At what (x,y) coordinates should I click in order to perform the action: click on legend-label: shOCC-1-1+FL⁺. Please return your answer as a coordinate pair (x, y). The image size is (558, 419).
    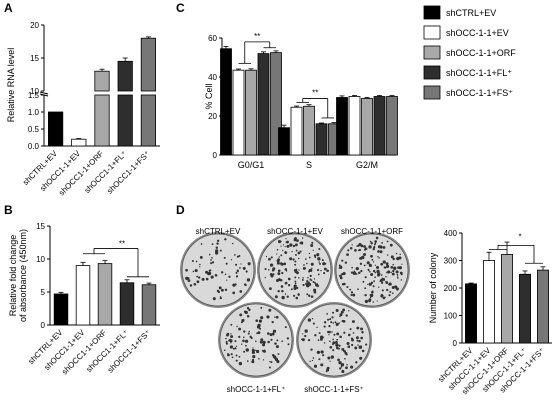
    Looking at the image, I should click on (479, 73).